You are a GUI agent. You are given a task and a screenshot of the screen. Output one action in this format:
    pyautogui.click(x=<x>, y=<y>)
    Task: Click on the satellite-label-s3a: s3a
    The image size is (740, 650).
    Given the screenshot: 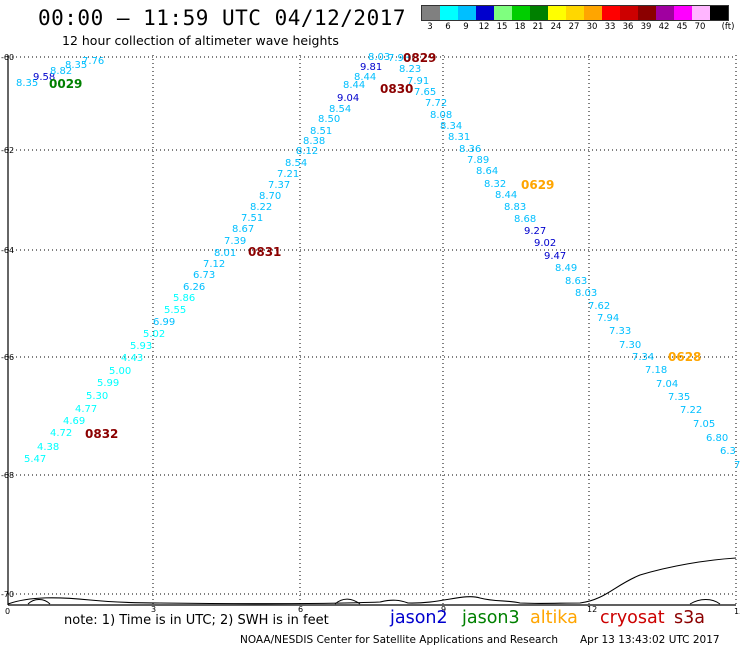 What is the action you would take?
    pyautogui.click(x=689, y=618)
    